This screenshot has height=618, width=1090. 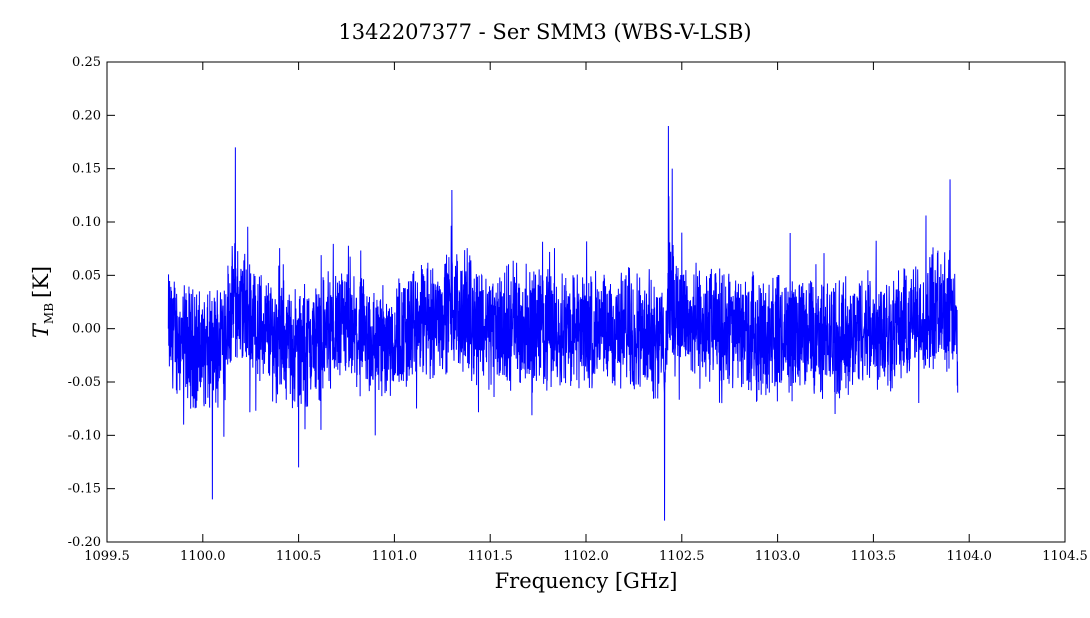 I want to click on x-tick-label: 1100.5, so click(x=299, y=556).